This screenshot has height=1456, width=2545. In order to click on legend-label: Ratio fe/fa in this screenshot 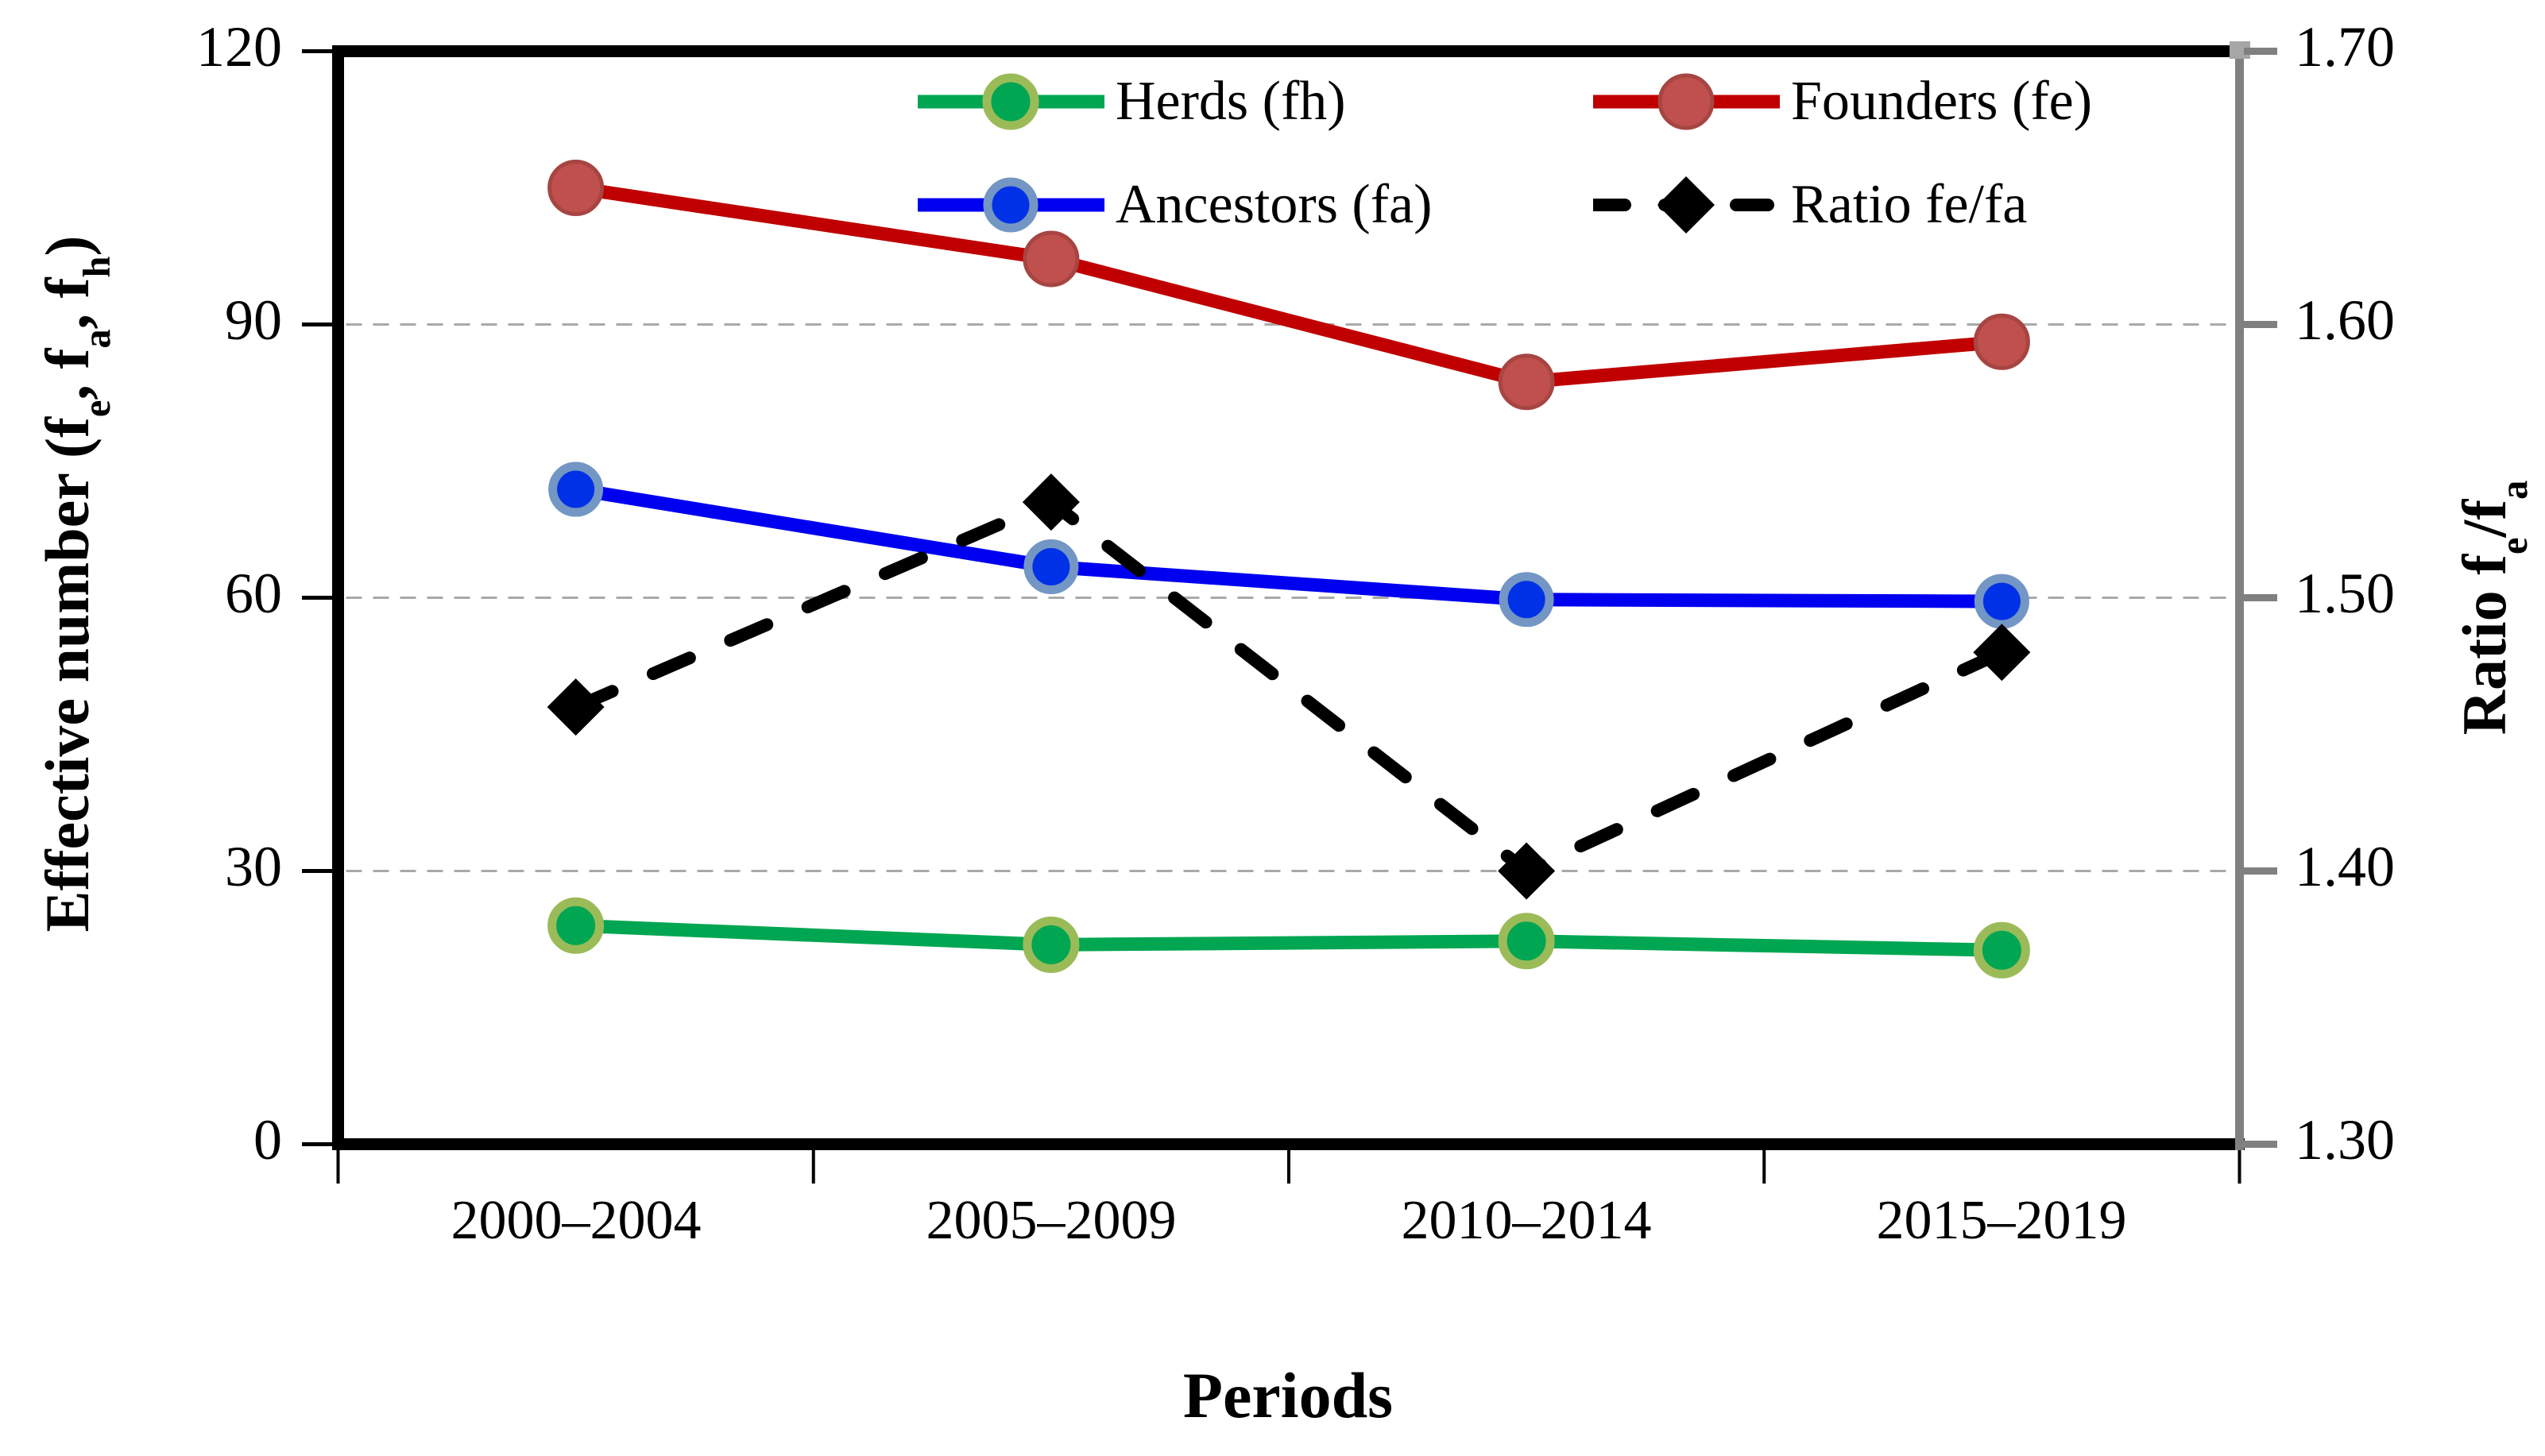, I will do `click(1910, 204)`.